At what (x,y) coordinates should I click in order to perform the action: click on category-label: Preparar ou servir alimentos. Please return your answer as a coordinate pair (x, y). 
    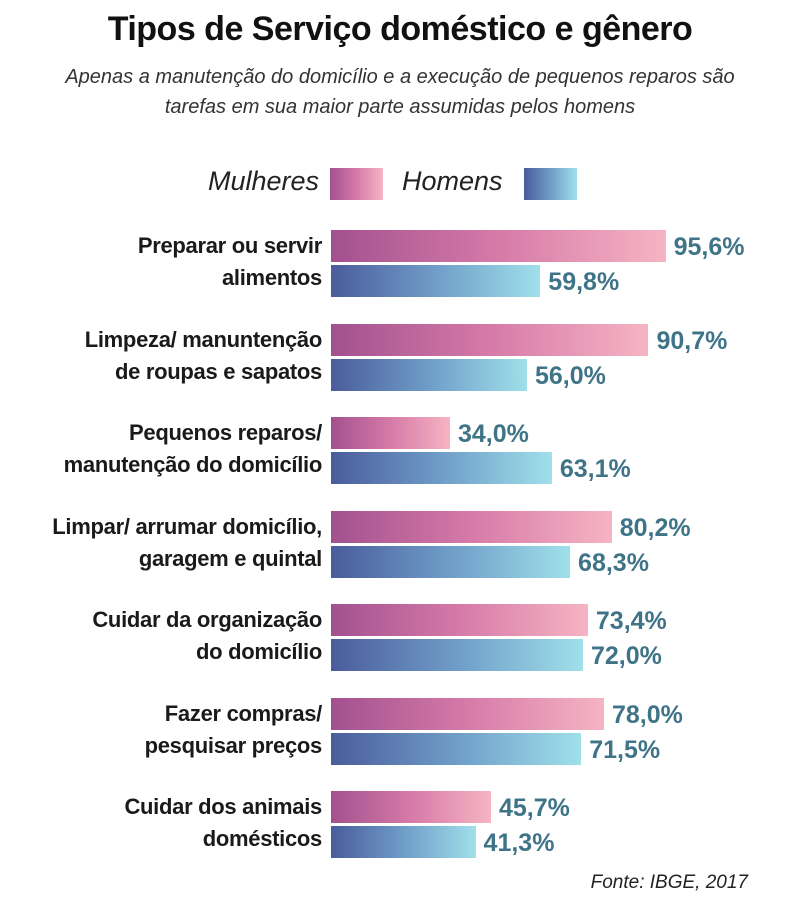
    Looking at the image, I should click on (161, 262).